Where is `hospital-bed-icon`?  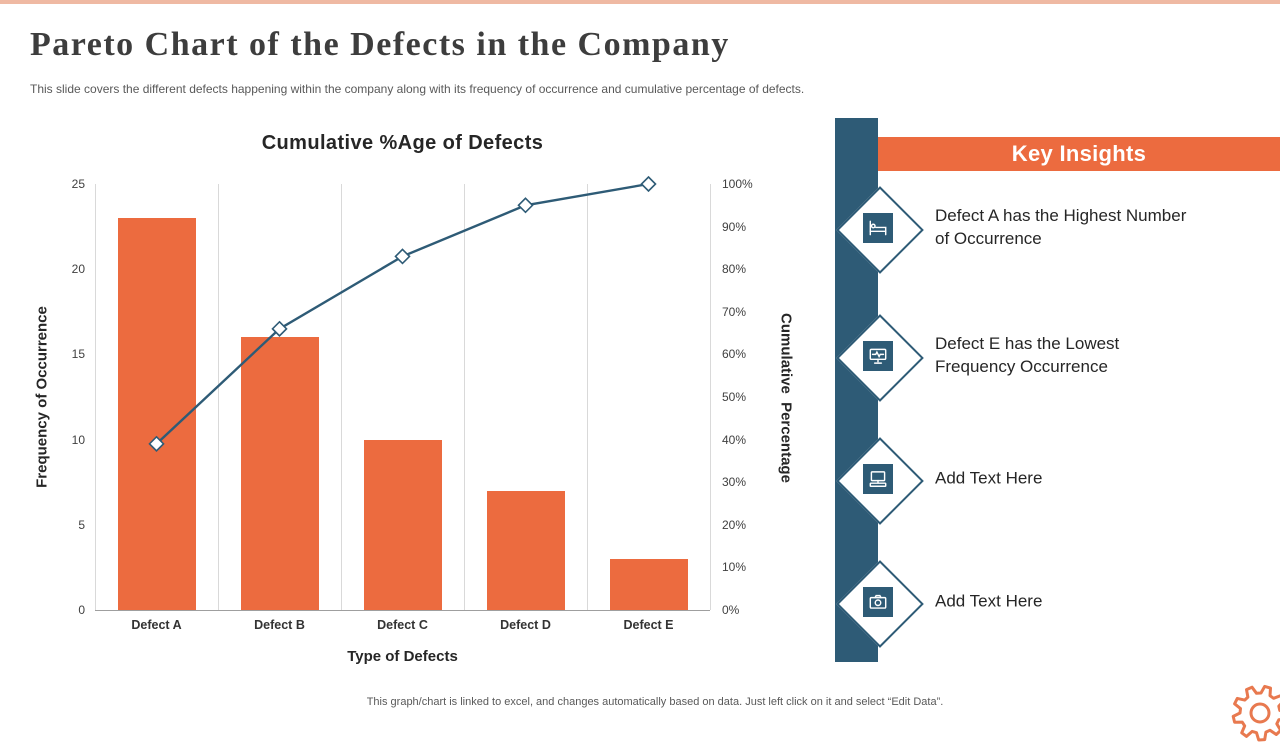
hospital-bed-icon is located at coordinates (878, 228).